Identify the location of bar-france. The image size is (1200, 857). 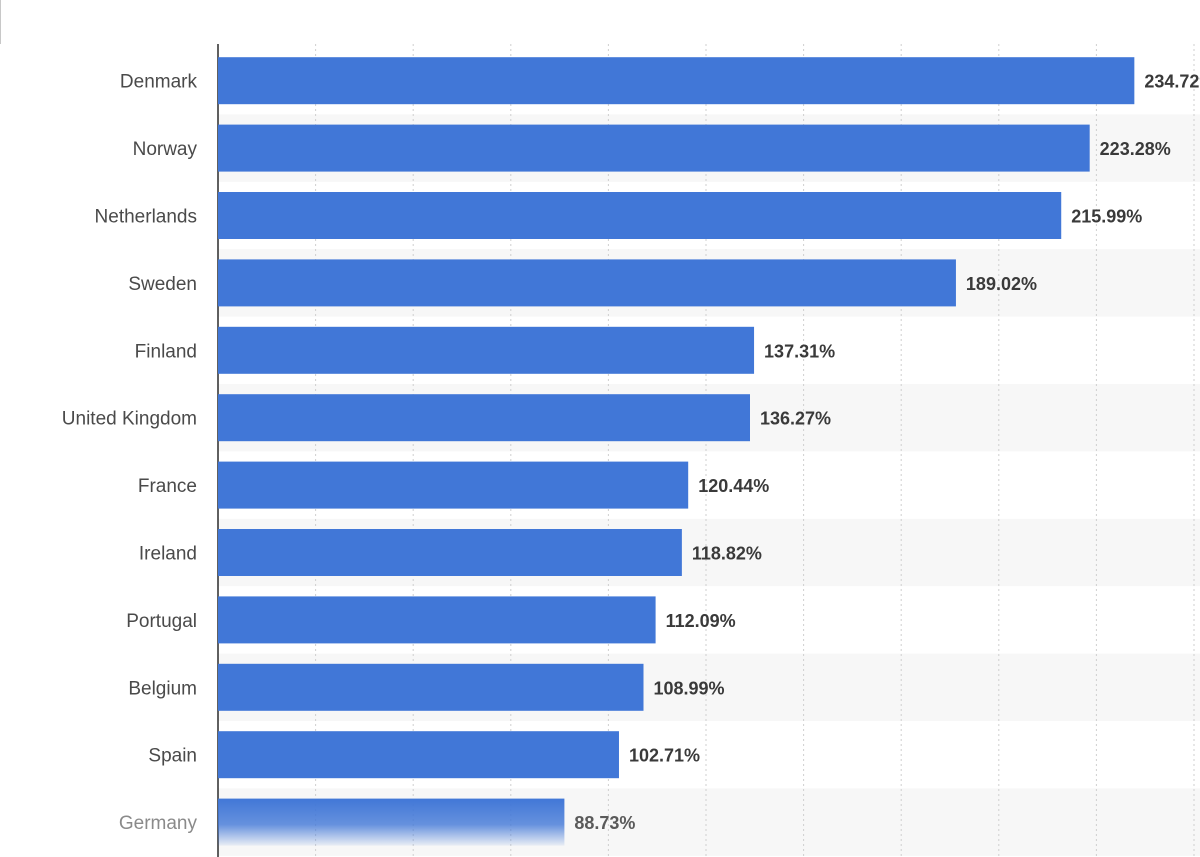
(453, 485).